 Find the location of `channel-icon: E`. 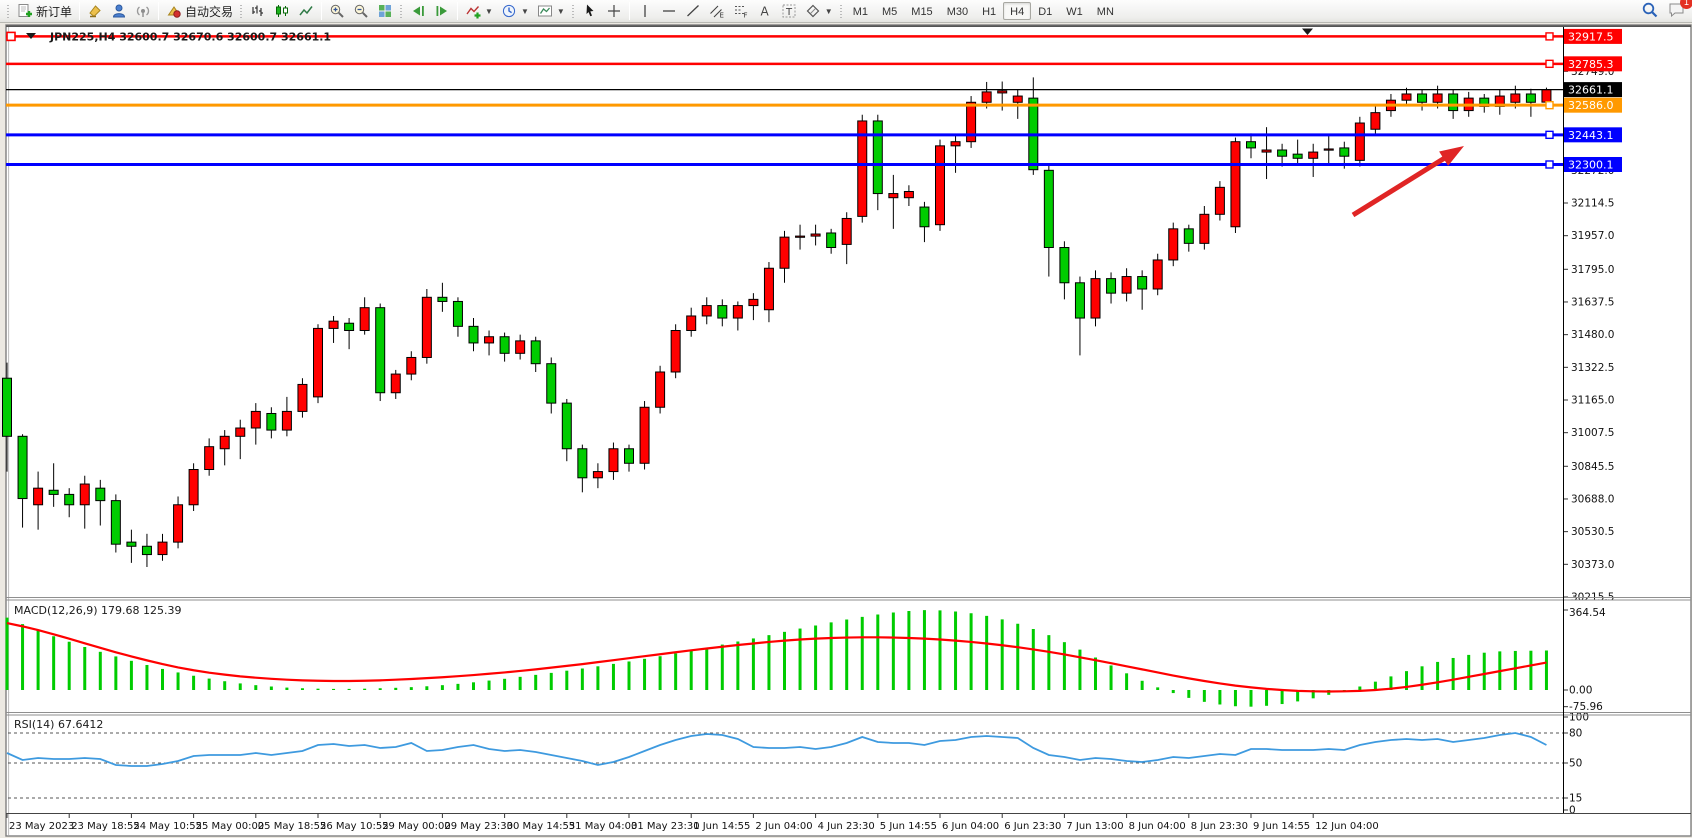

channel-icon: E is located at coordinates (717, 11).